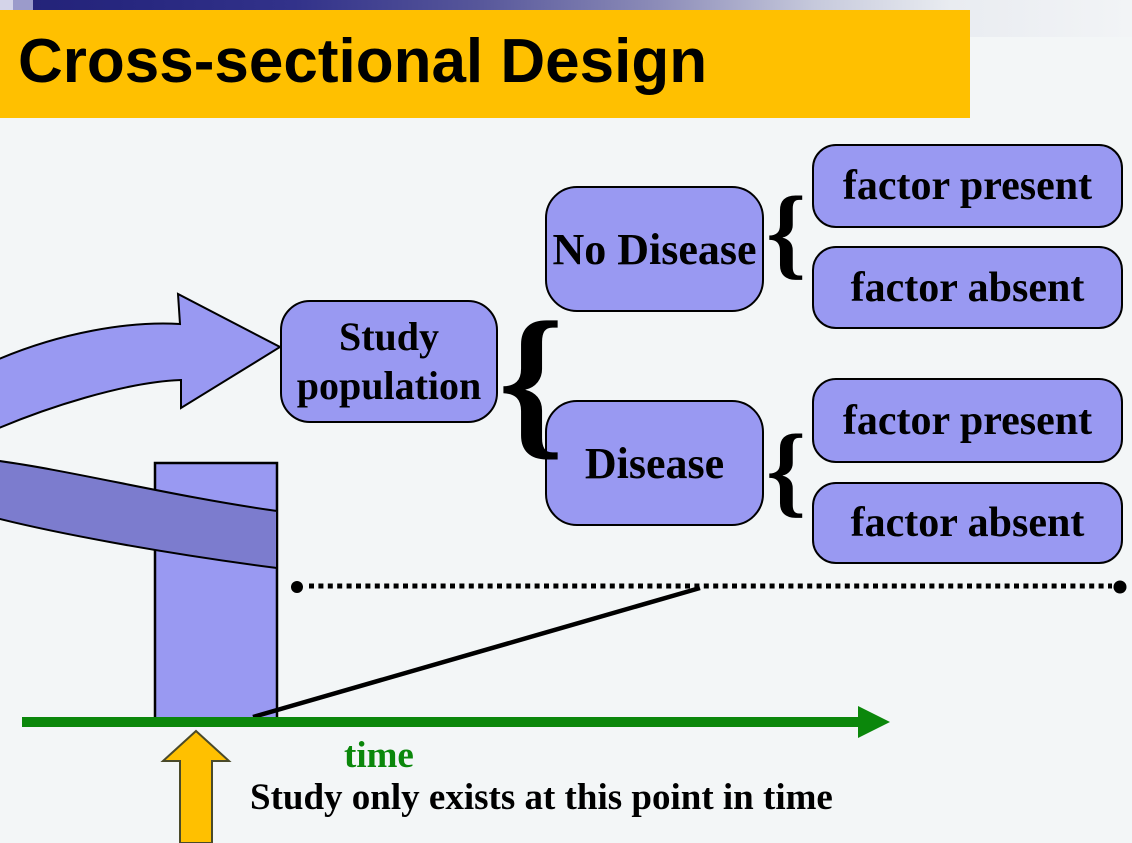  Describe the element at coordinates (141, 360) in the screenshot. I see `curved-arrow-icon` at that location.